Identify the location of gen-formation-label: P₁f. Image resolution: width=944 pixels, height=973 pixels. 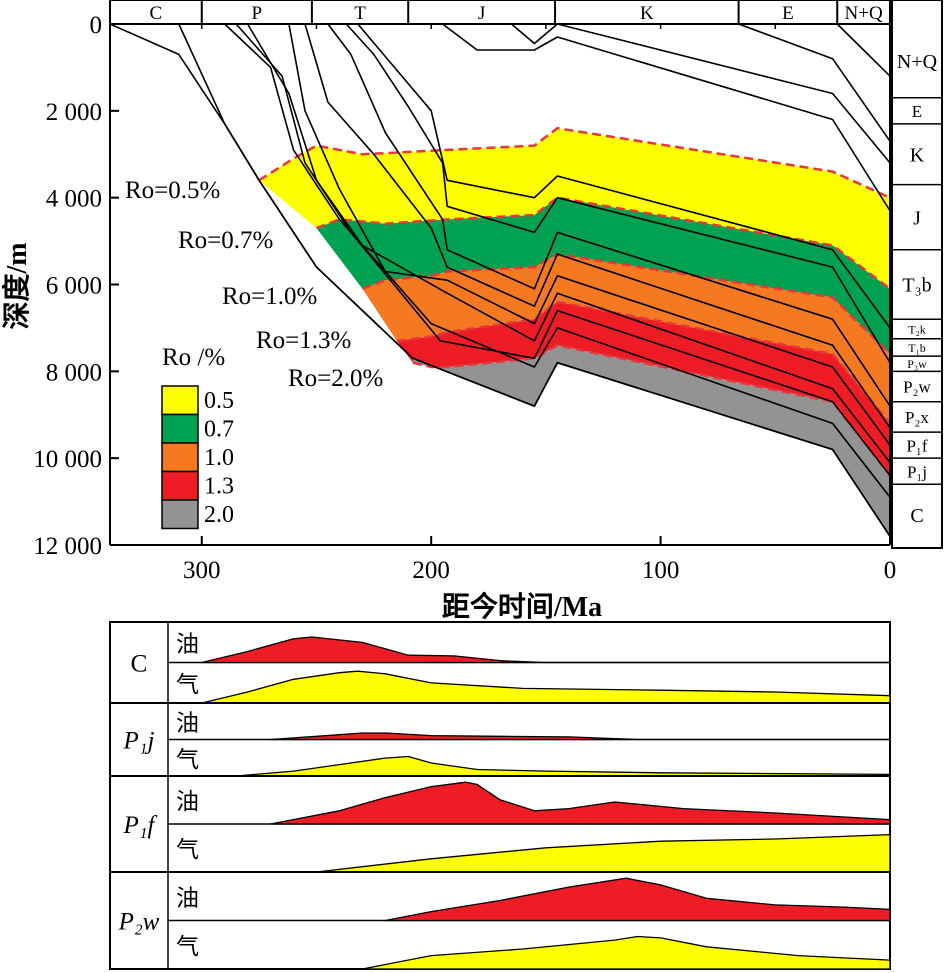
(140, 825).